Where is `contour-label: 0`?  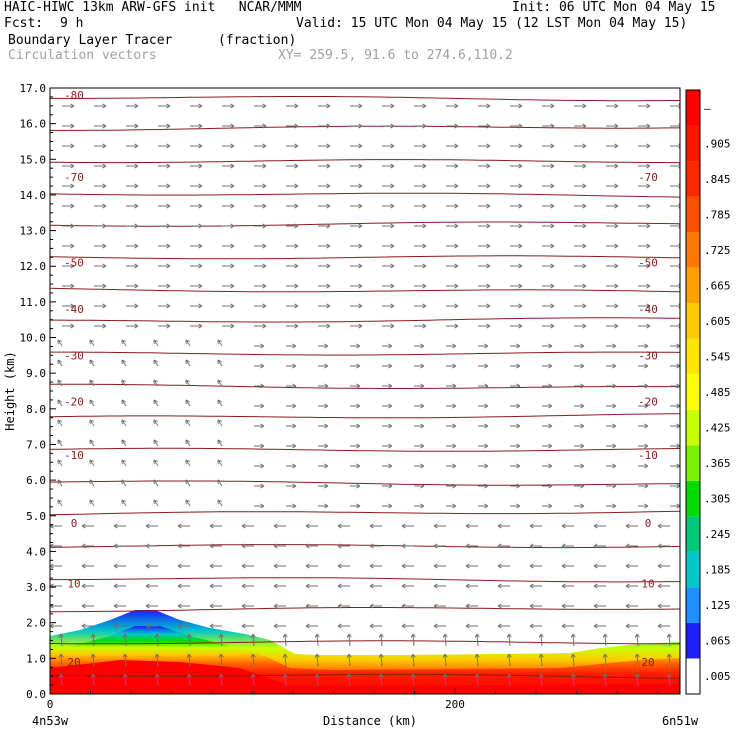 contour-label: 0 is located at coordinates (648, 523).